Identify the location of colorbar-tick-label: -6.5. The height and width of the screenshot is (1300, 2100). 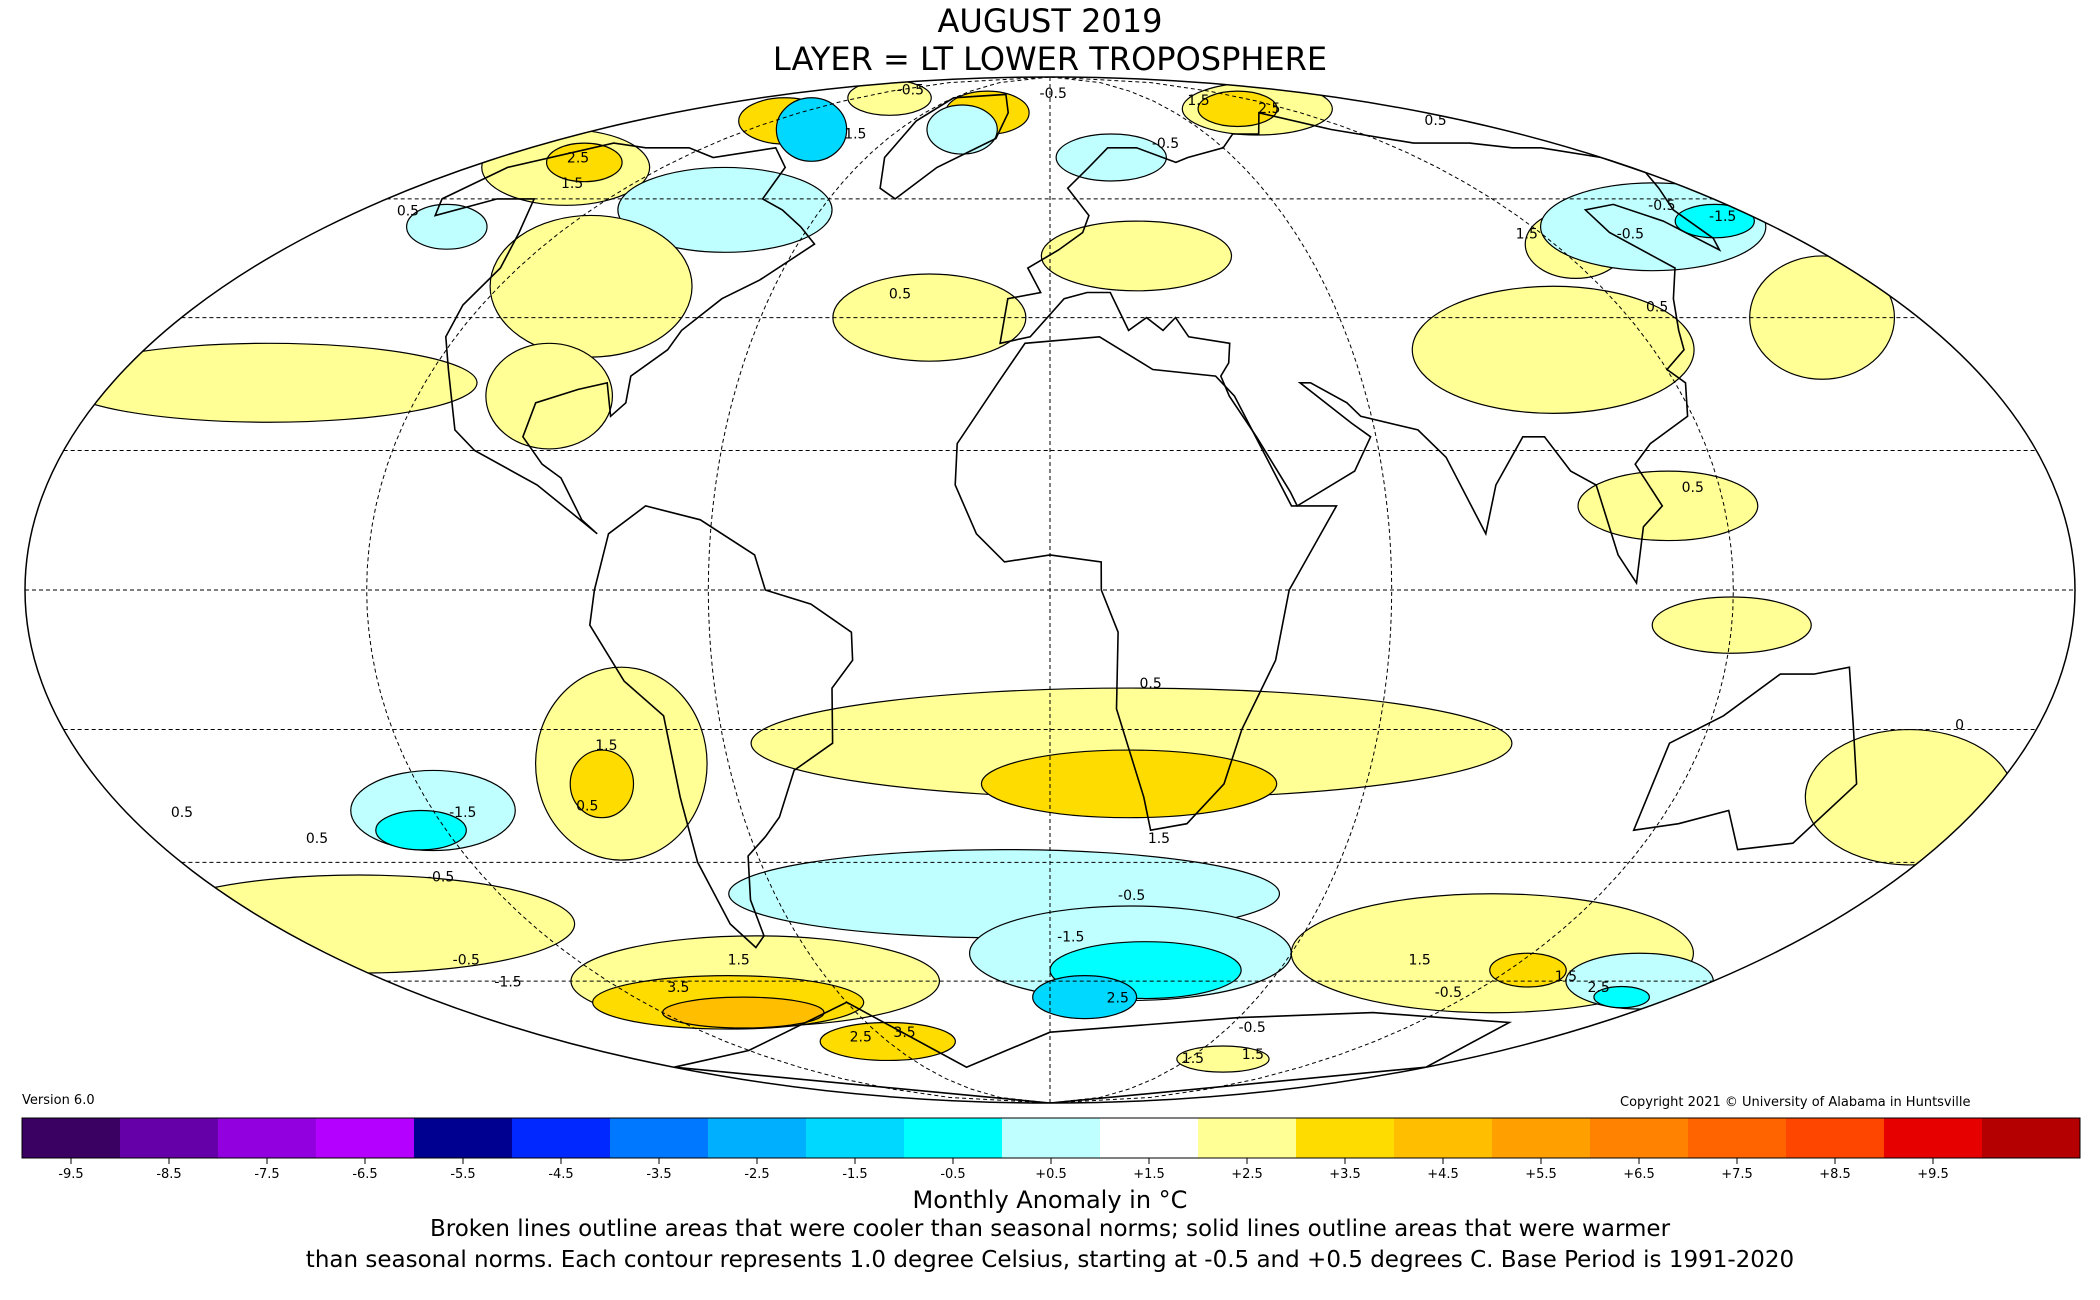
(364, 1174).